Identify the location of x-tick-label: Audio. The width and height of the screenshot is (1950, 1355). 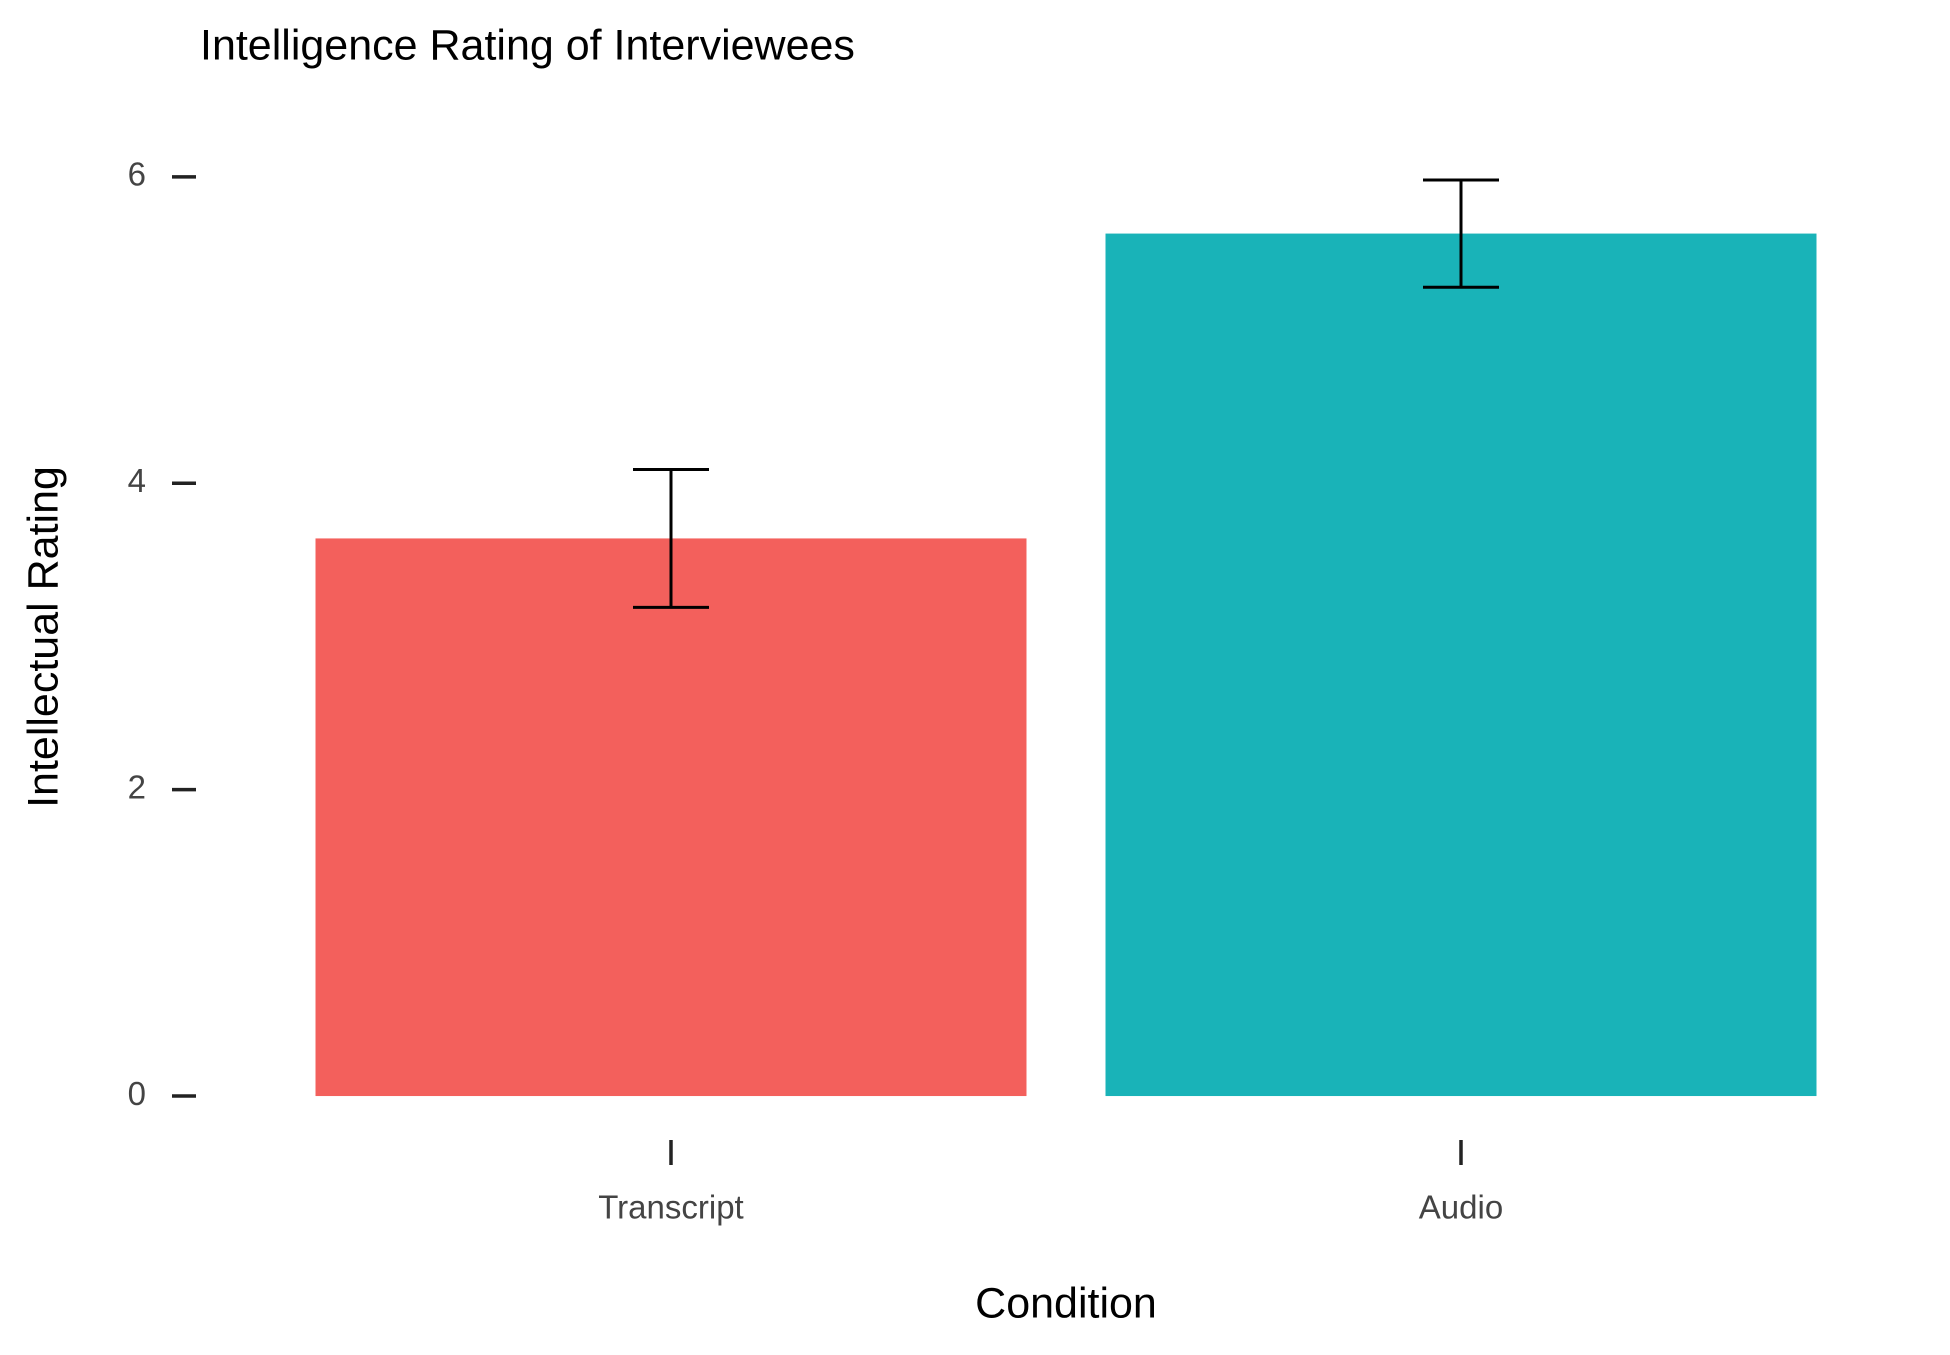
(1461, 1207).